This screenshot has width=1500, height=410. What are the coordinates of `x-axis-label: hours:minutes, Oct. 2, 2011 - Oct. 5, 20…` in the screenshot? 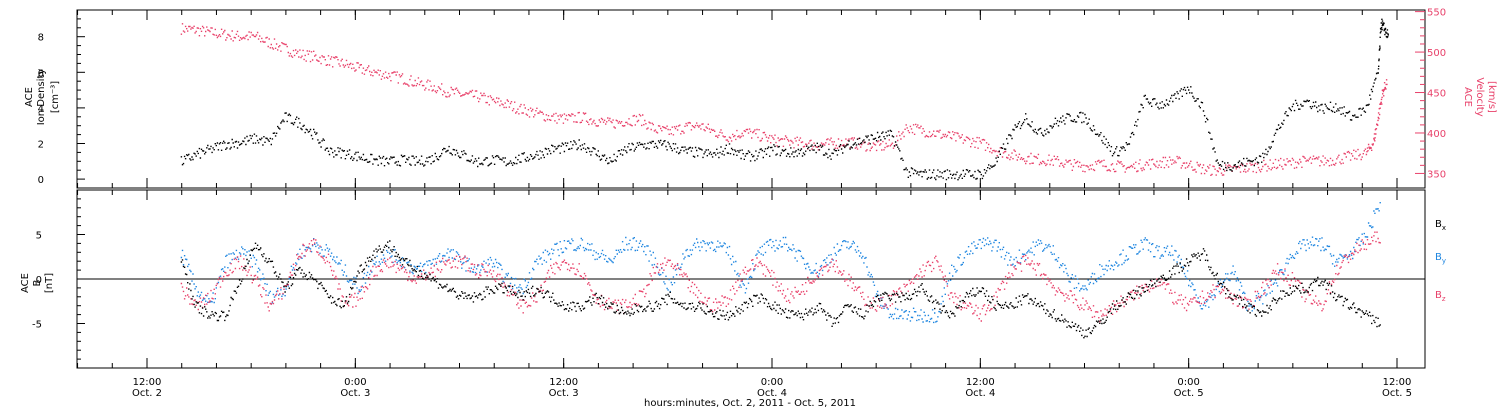 It's located at (750, 403).